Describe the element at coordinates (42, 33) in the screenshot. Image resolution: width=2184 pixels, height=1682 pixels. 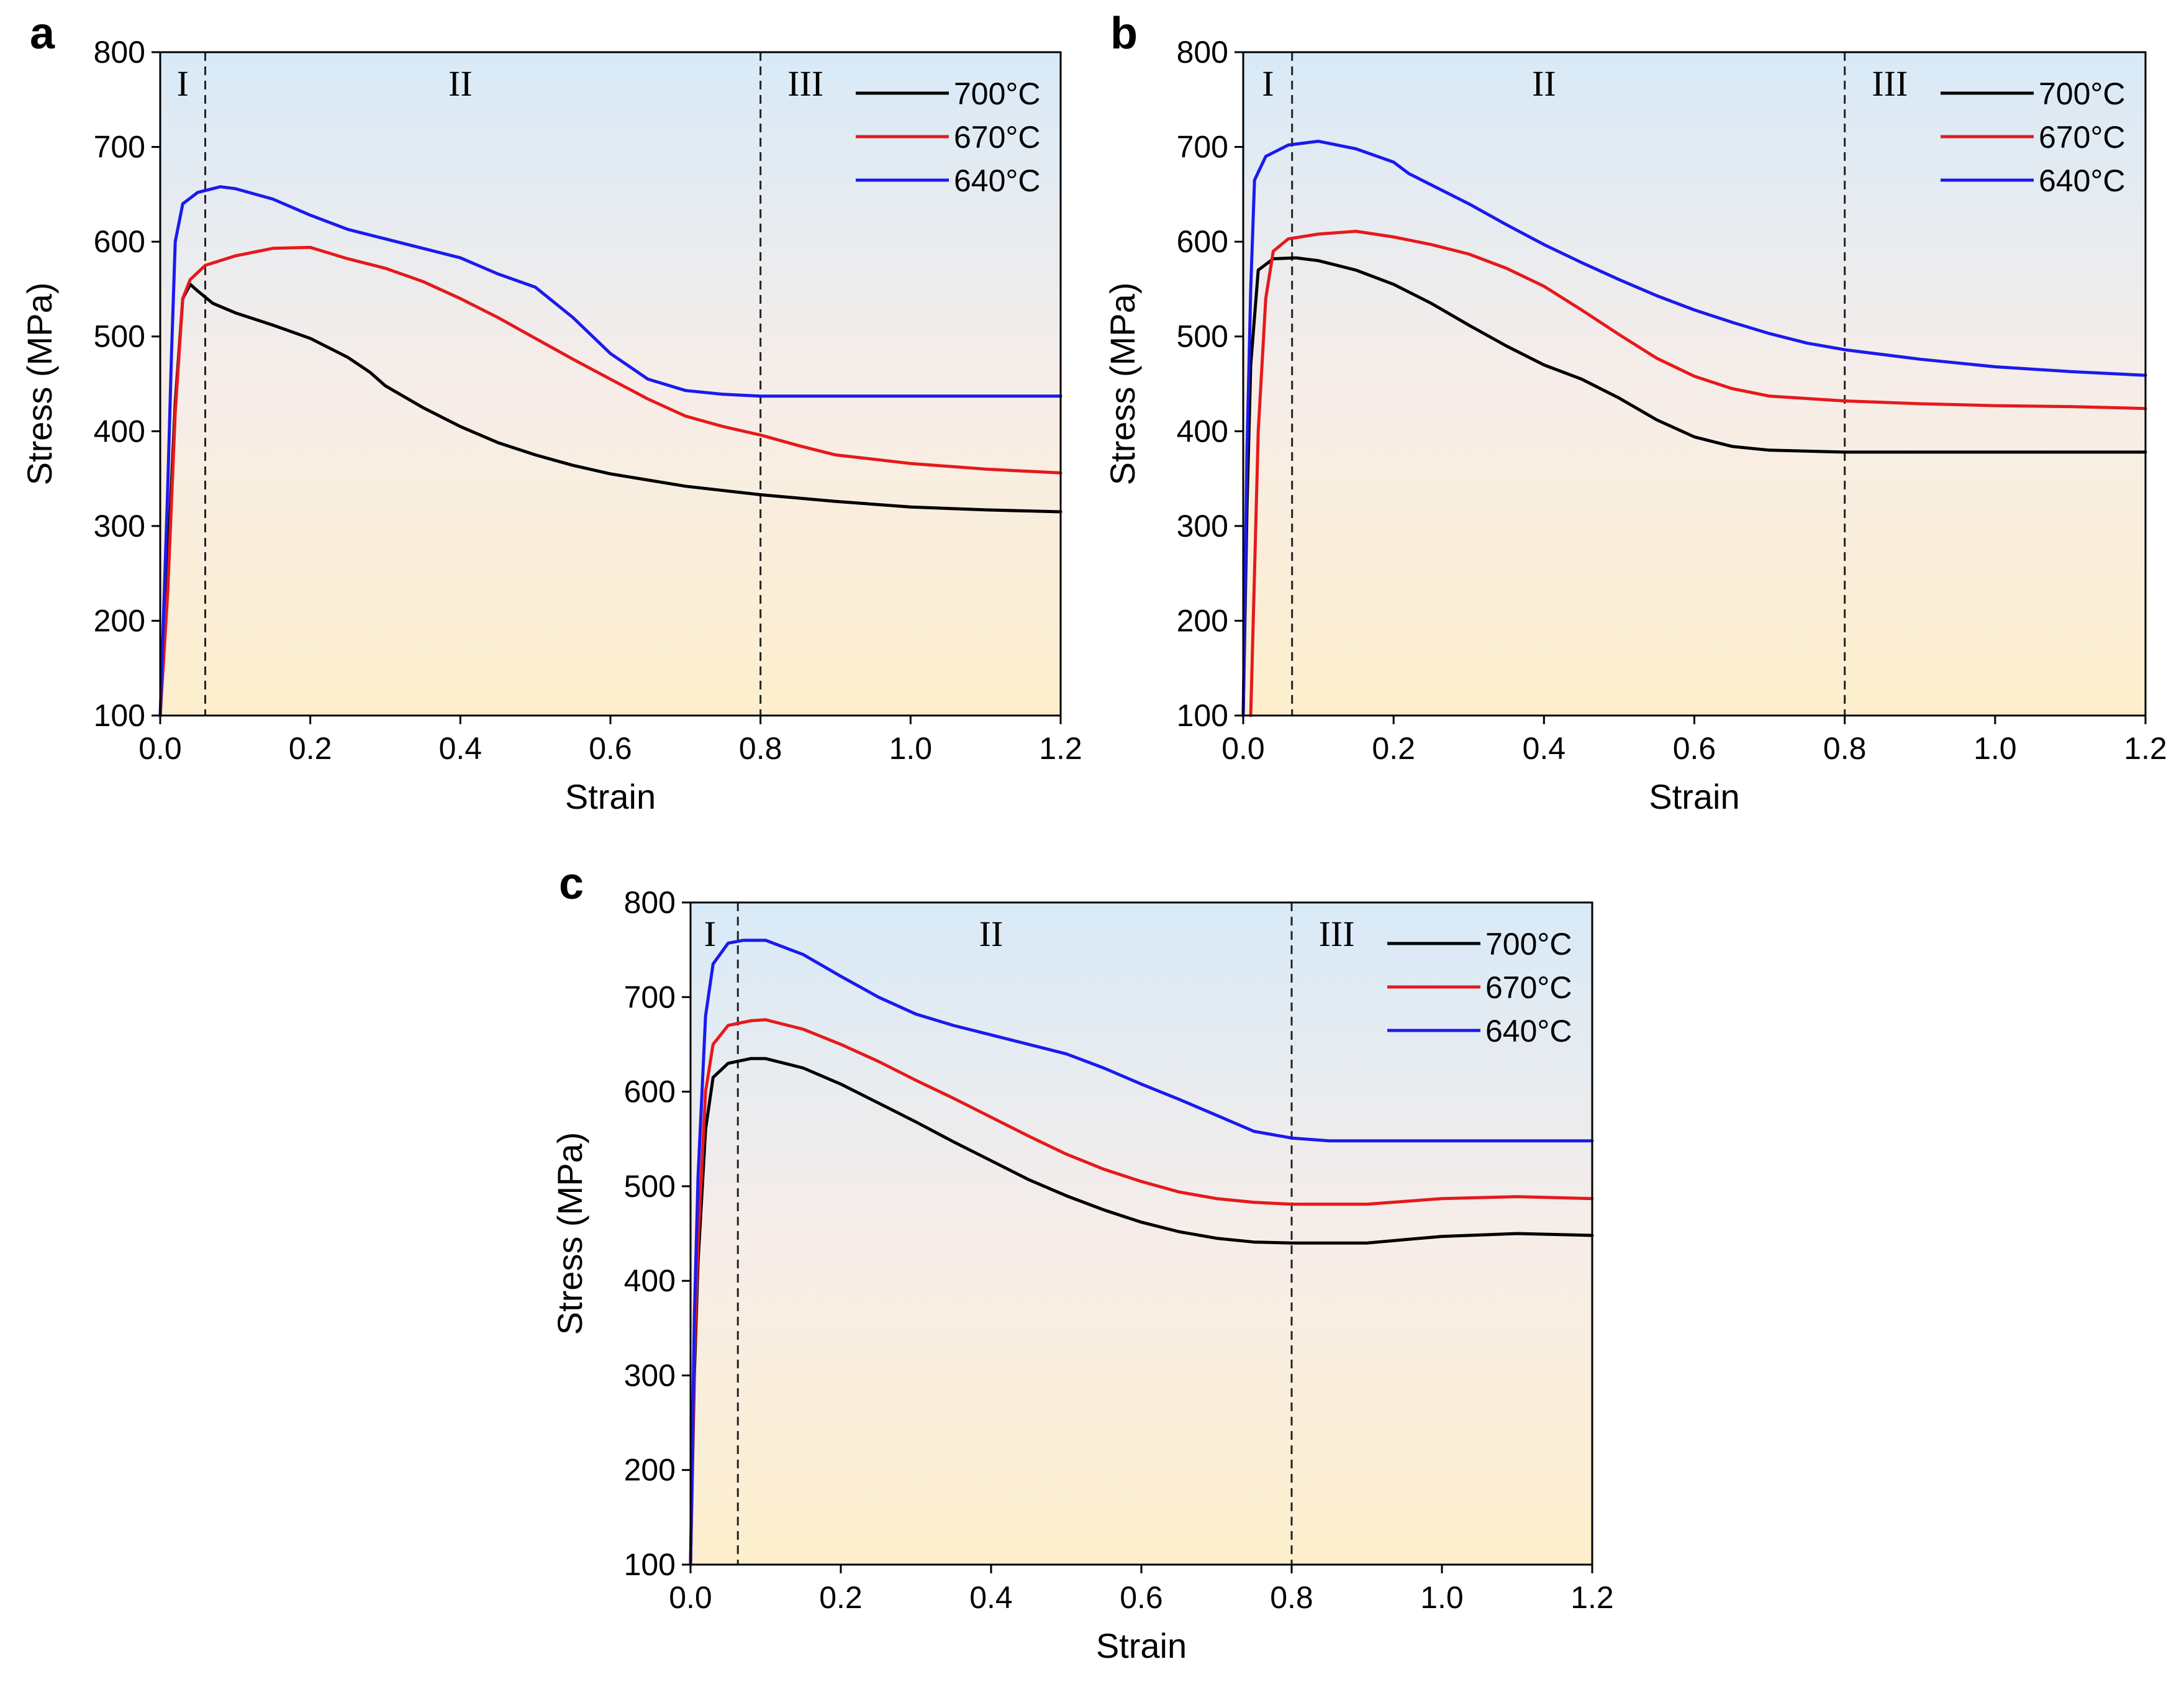
I see `panel-letter: a` at that location.